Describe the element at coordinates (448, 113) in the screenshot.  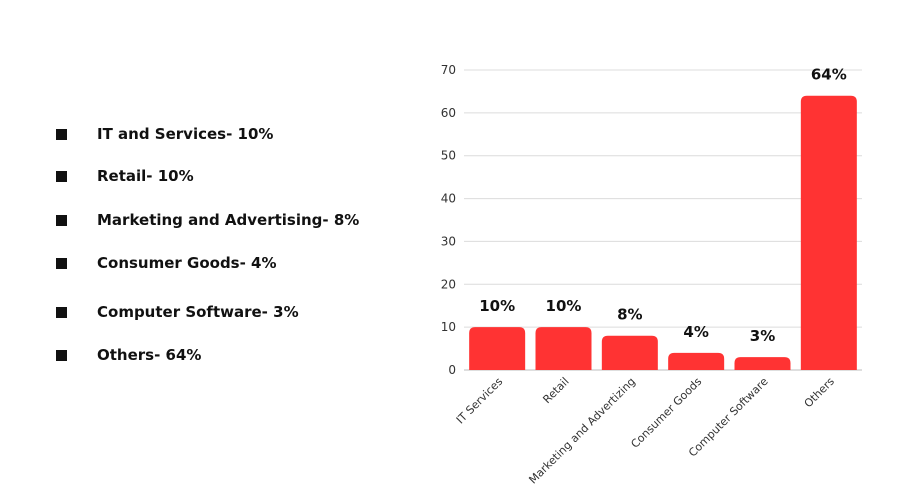
I see `y-tick-label: 60` at that location.